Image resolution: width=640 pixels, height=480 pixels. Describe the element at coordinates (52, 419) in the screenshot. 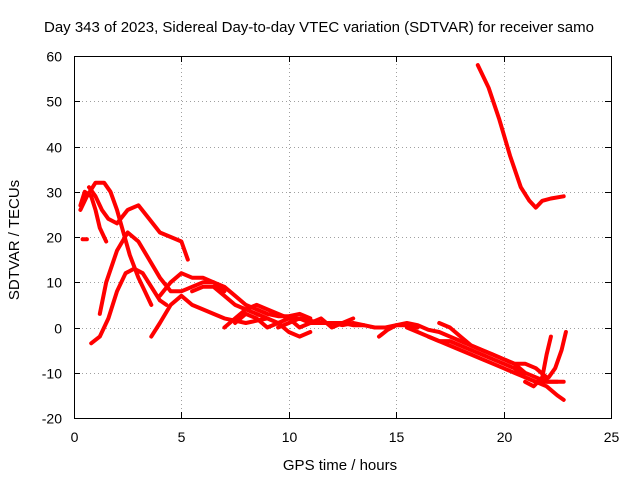

I see `y-tick-label: -20` at that location.